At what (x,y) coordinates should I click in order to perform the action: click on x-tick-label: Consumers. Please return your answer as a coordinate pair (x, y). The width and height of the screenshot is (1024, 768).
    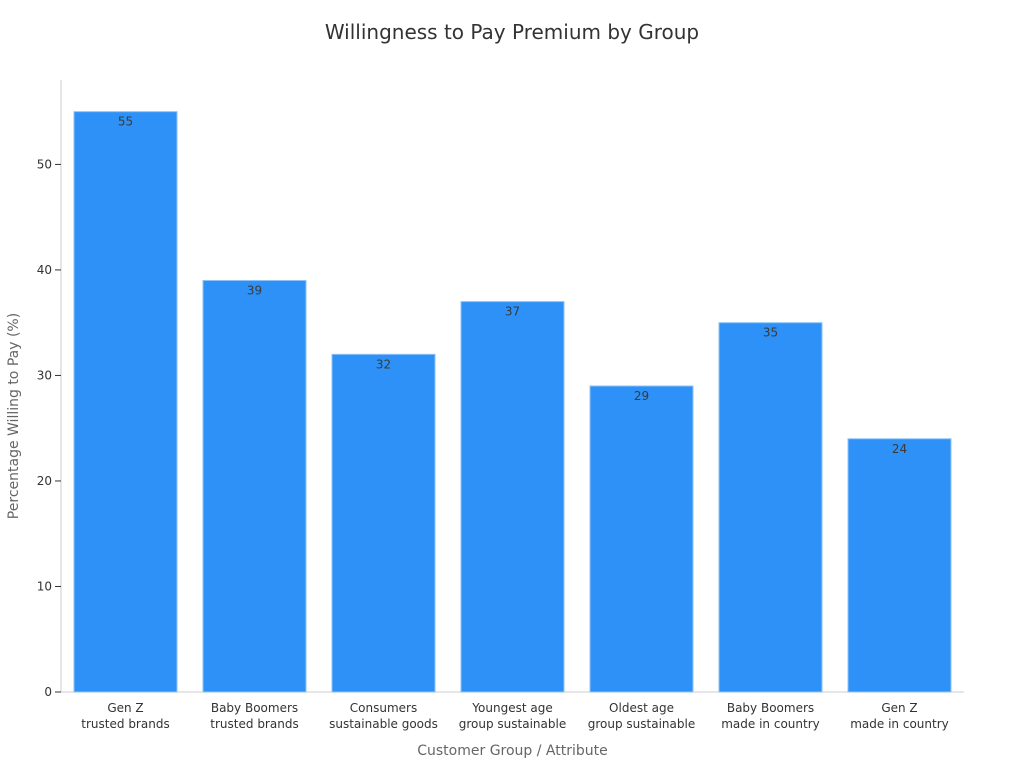
    Looking at the image, I should click on (383, 708).